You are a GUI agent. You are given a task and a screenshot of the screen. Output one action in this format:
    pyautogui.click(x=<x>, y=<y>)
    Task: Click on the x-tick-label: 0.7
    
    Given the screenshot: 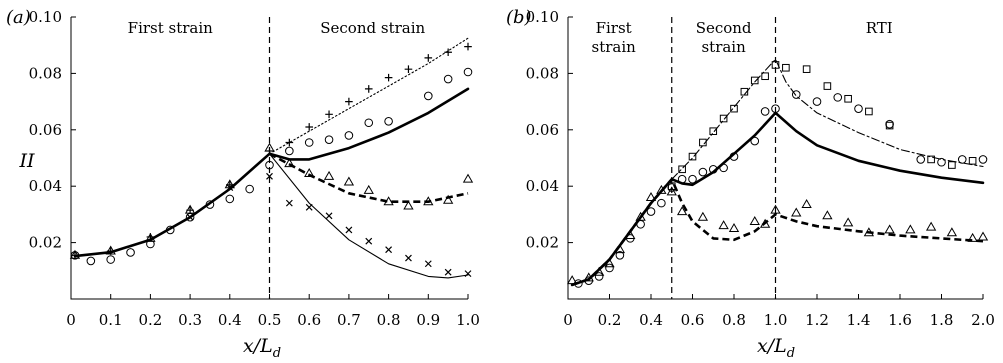 What is the action you would take?
    pyautogui.click(x=349, y=320)
    